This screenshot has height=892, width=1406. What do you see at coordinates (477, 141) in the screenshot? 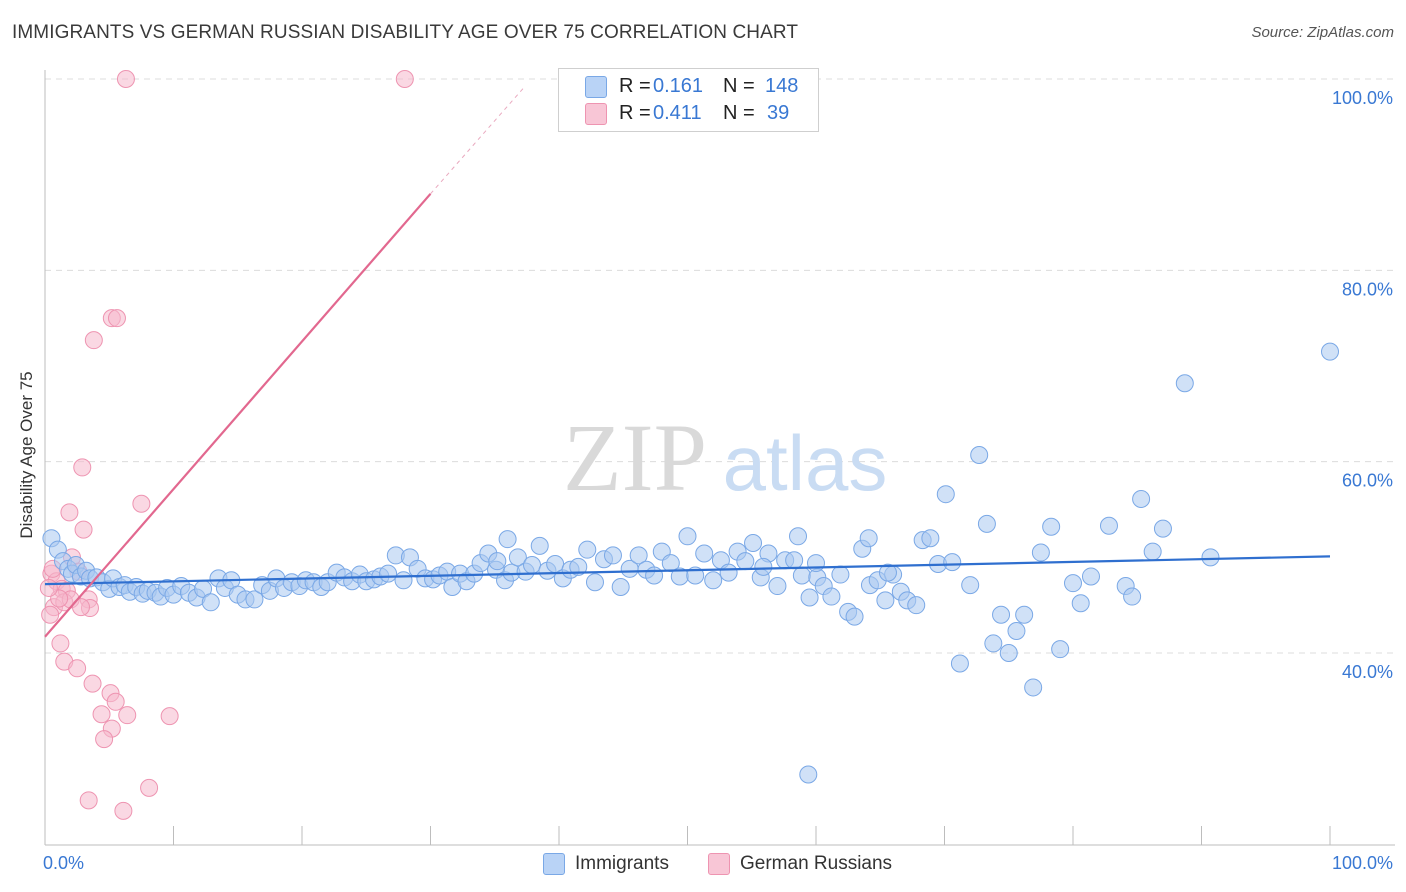
I see `german-russians-trendline-extension` at bounding box center [477, 141].